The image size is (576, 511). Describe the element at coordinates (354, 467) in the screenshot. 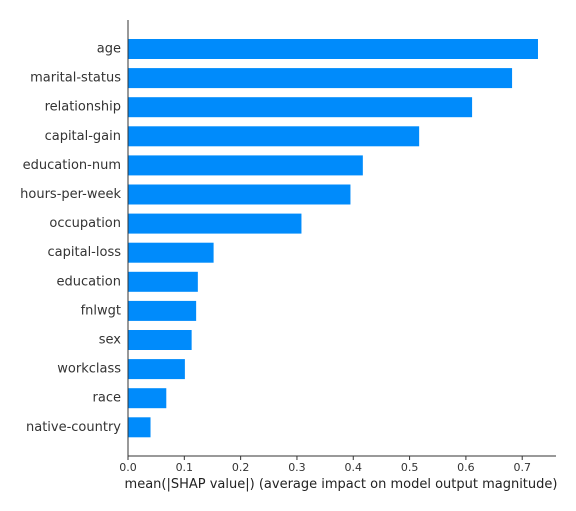

I see `x-tick-label: 0.4` at that location.